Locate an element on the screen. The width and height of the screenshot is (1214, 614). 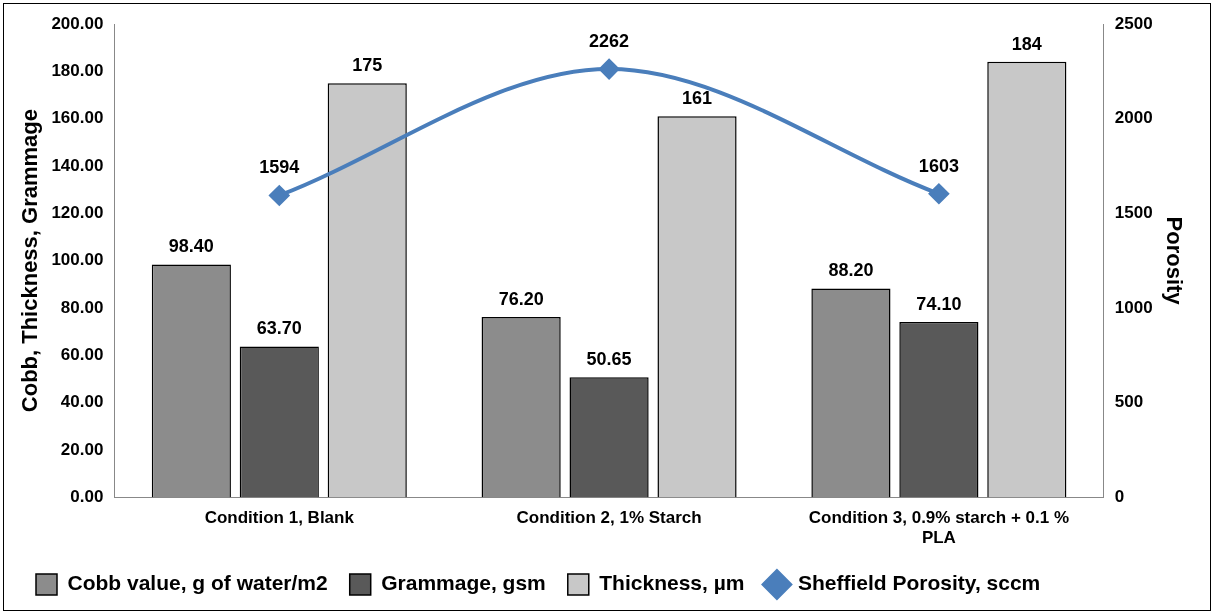
y-tick-label: 20.00 is located at coordinates (82, 449).